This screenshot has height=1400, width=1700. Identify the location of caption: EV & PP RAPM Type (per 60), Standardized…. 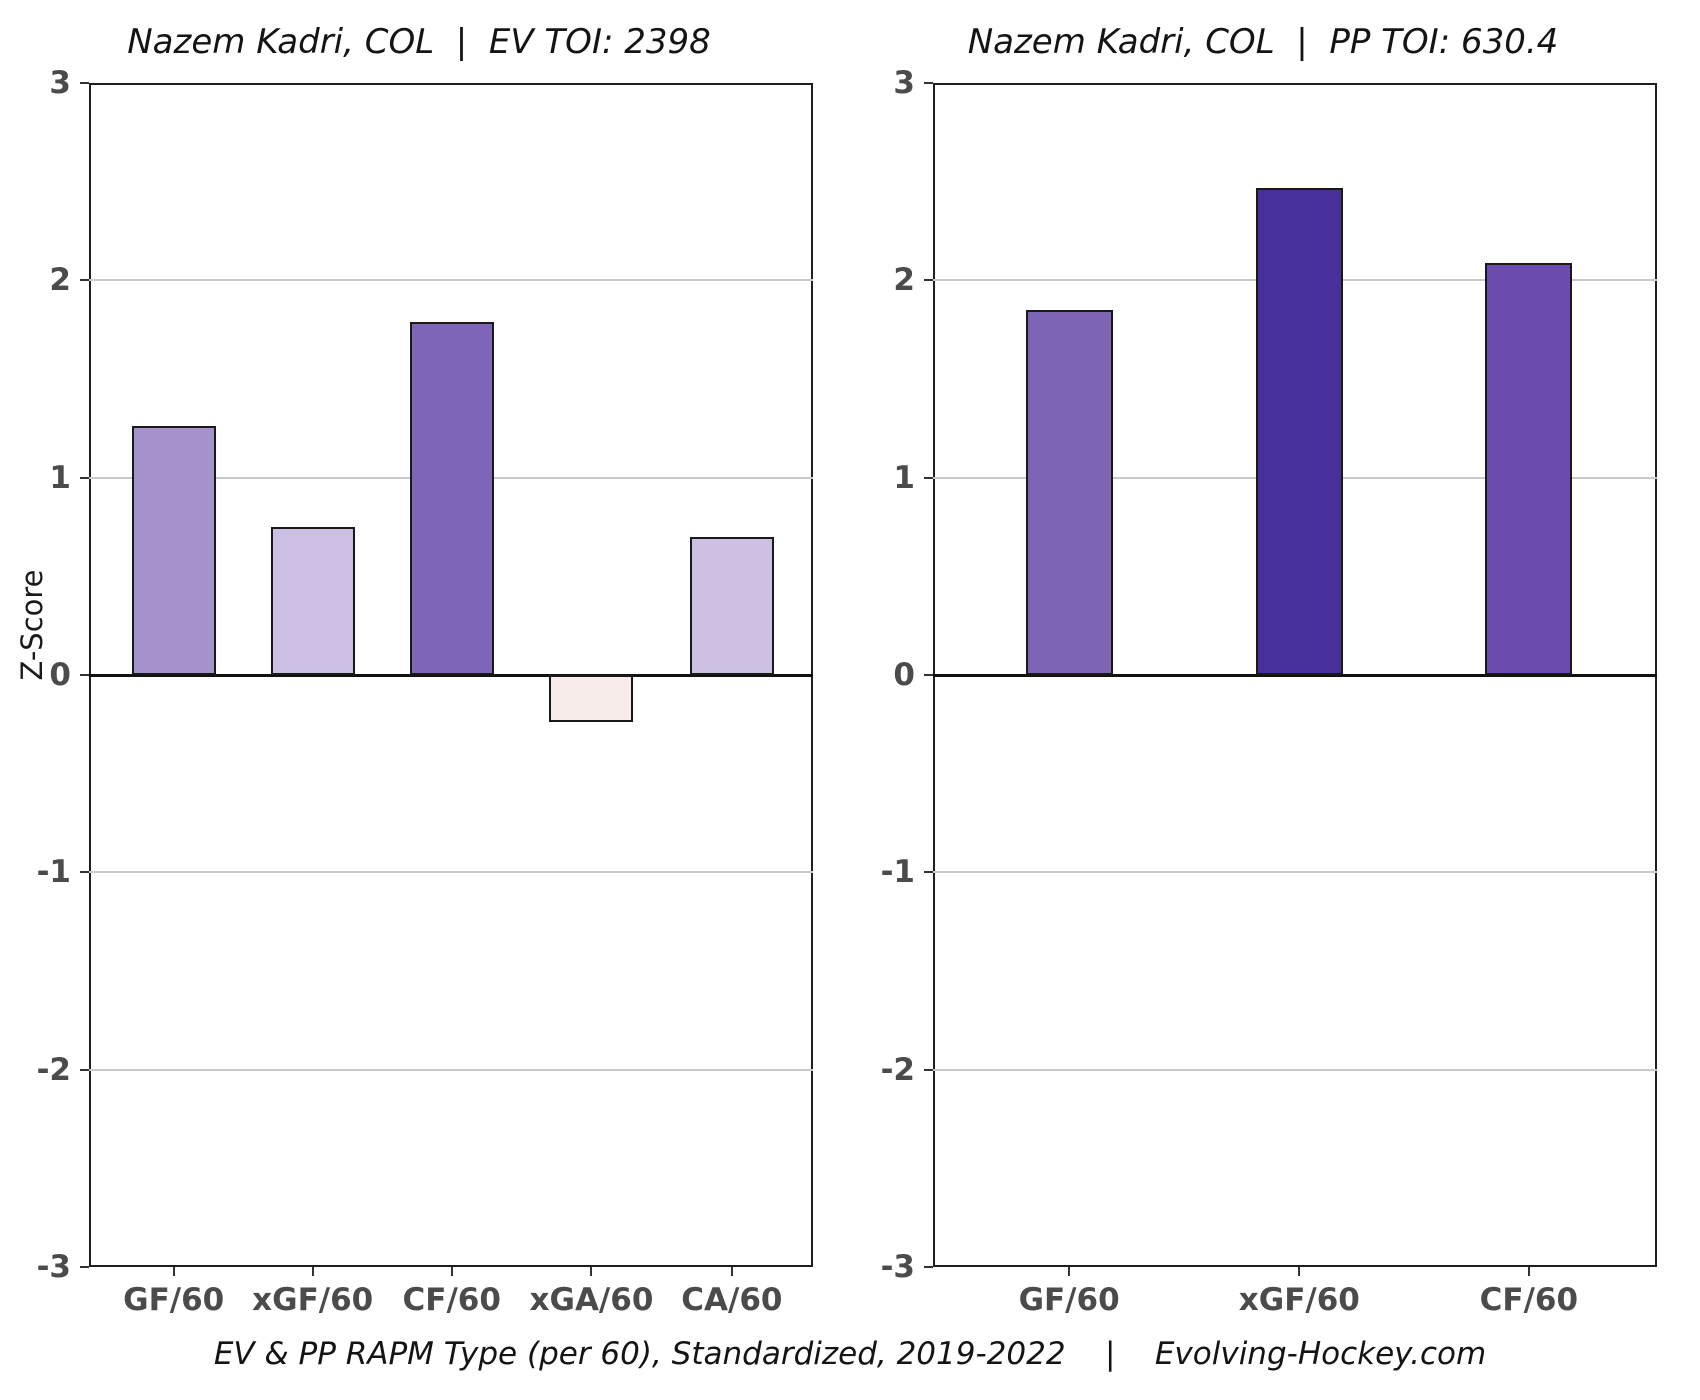
(850, 1354).